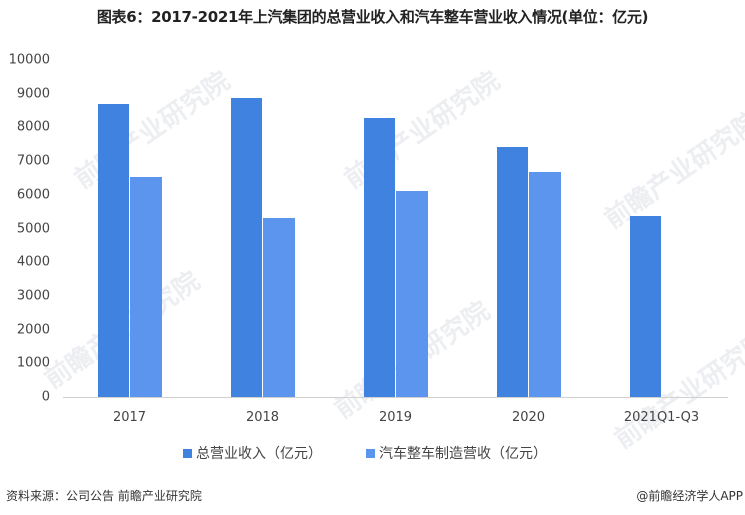 The height and width of the screenshot is (515, 745). What do you see at coordinates (33, 228) in the screenshot?
I see `y-tick-label: 5000` at bounding box center [33, 228].